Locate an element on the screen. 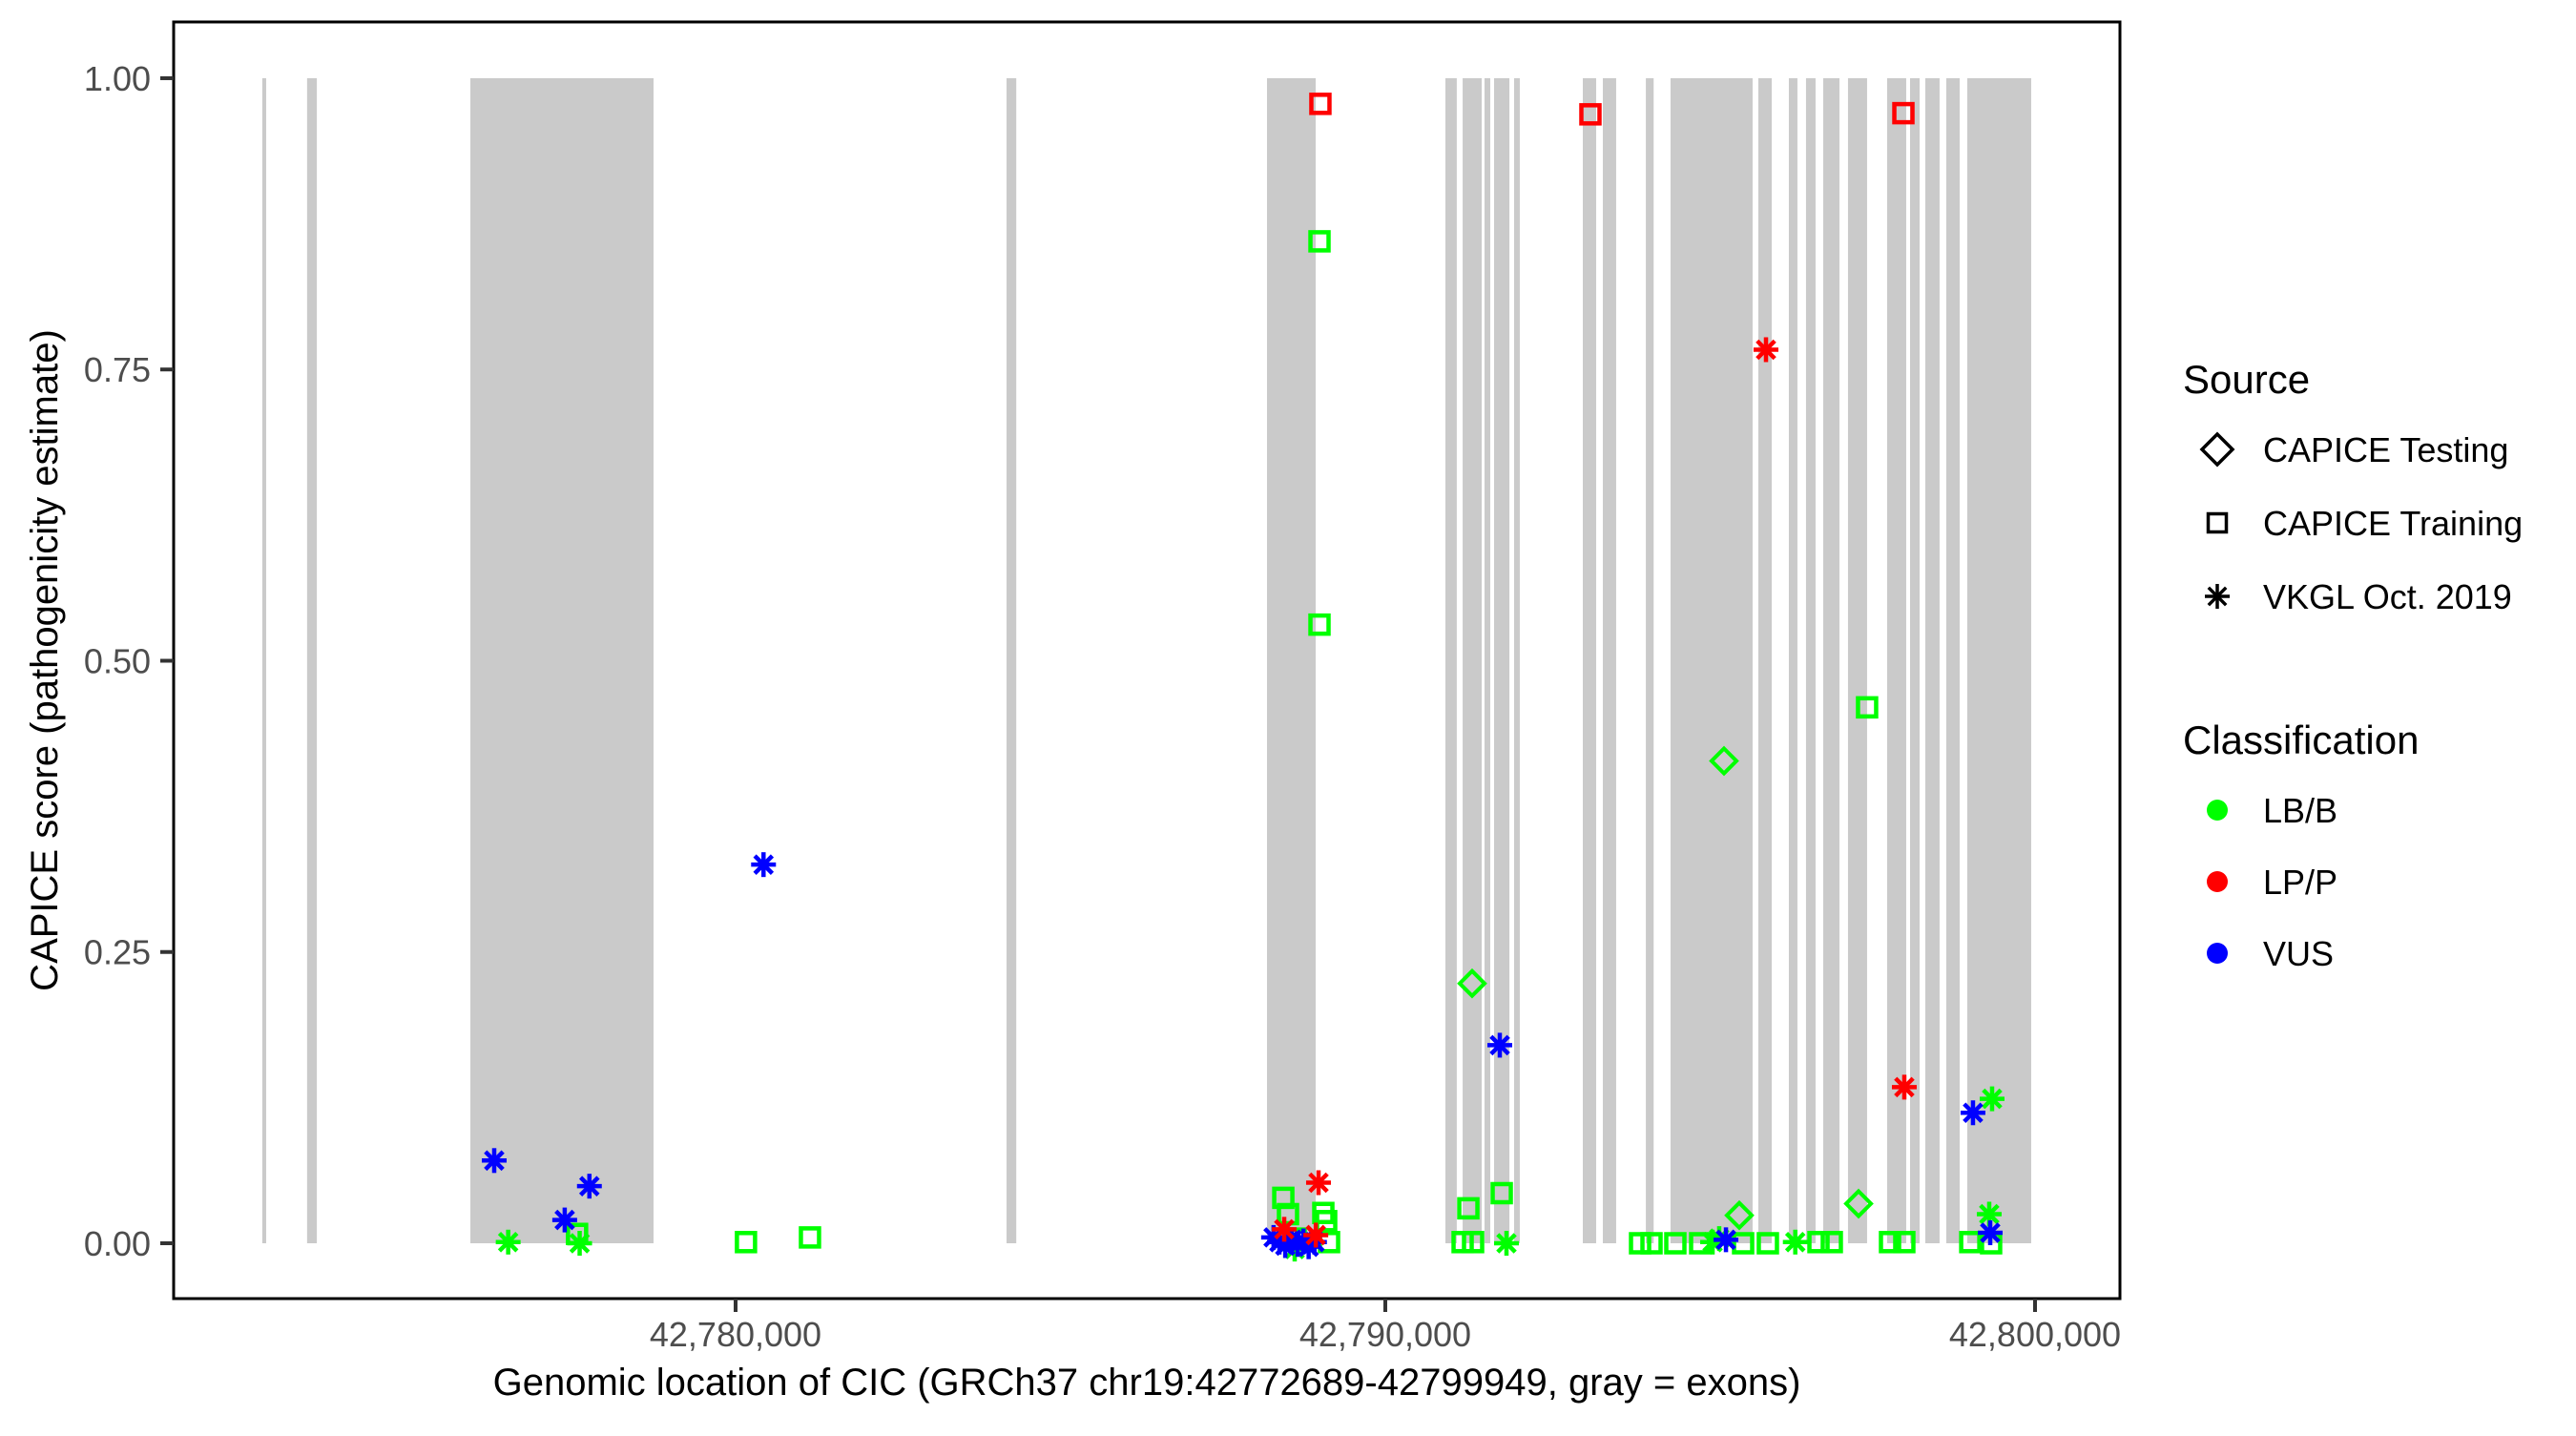 The image size is (2576, 1436). legend-item-label: CAPICE Testing is located at coordinates (2385, 449).